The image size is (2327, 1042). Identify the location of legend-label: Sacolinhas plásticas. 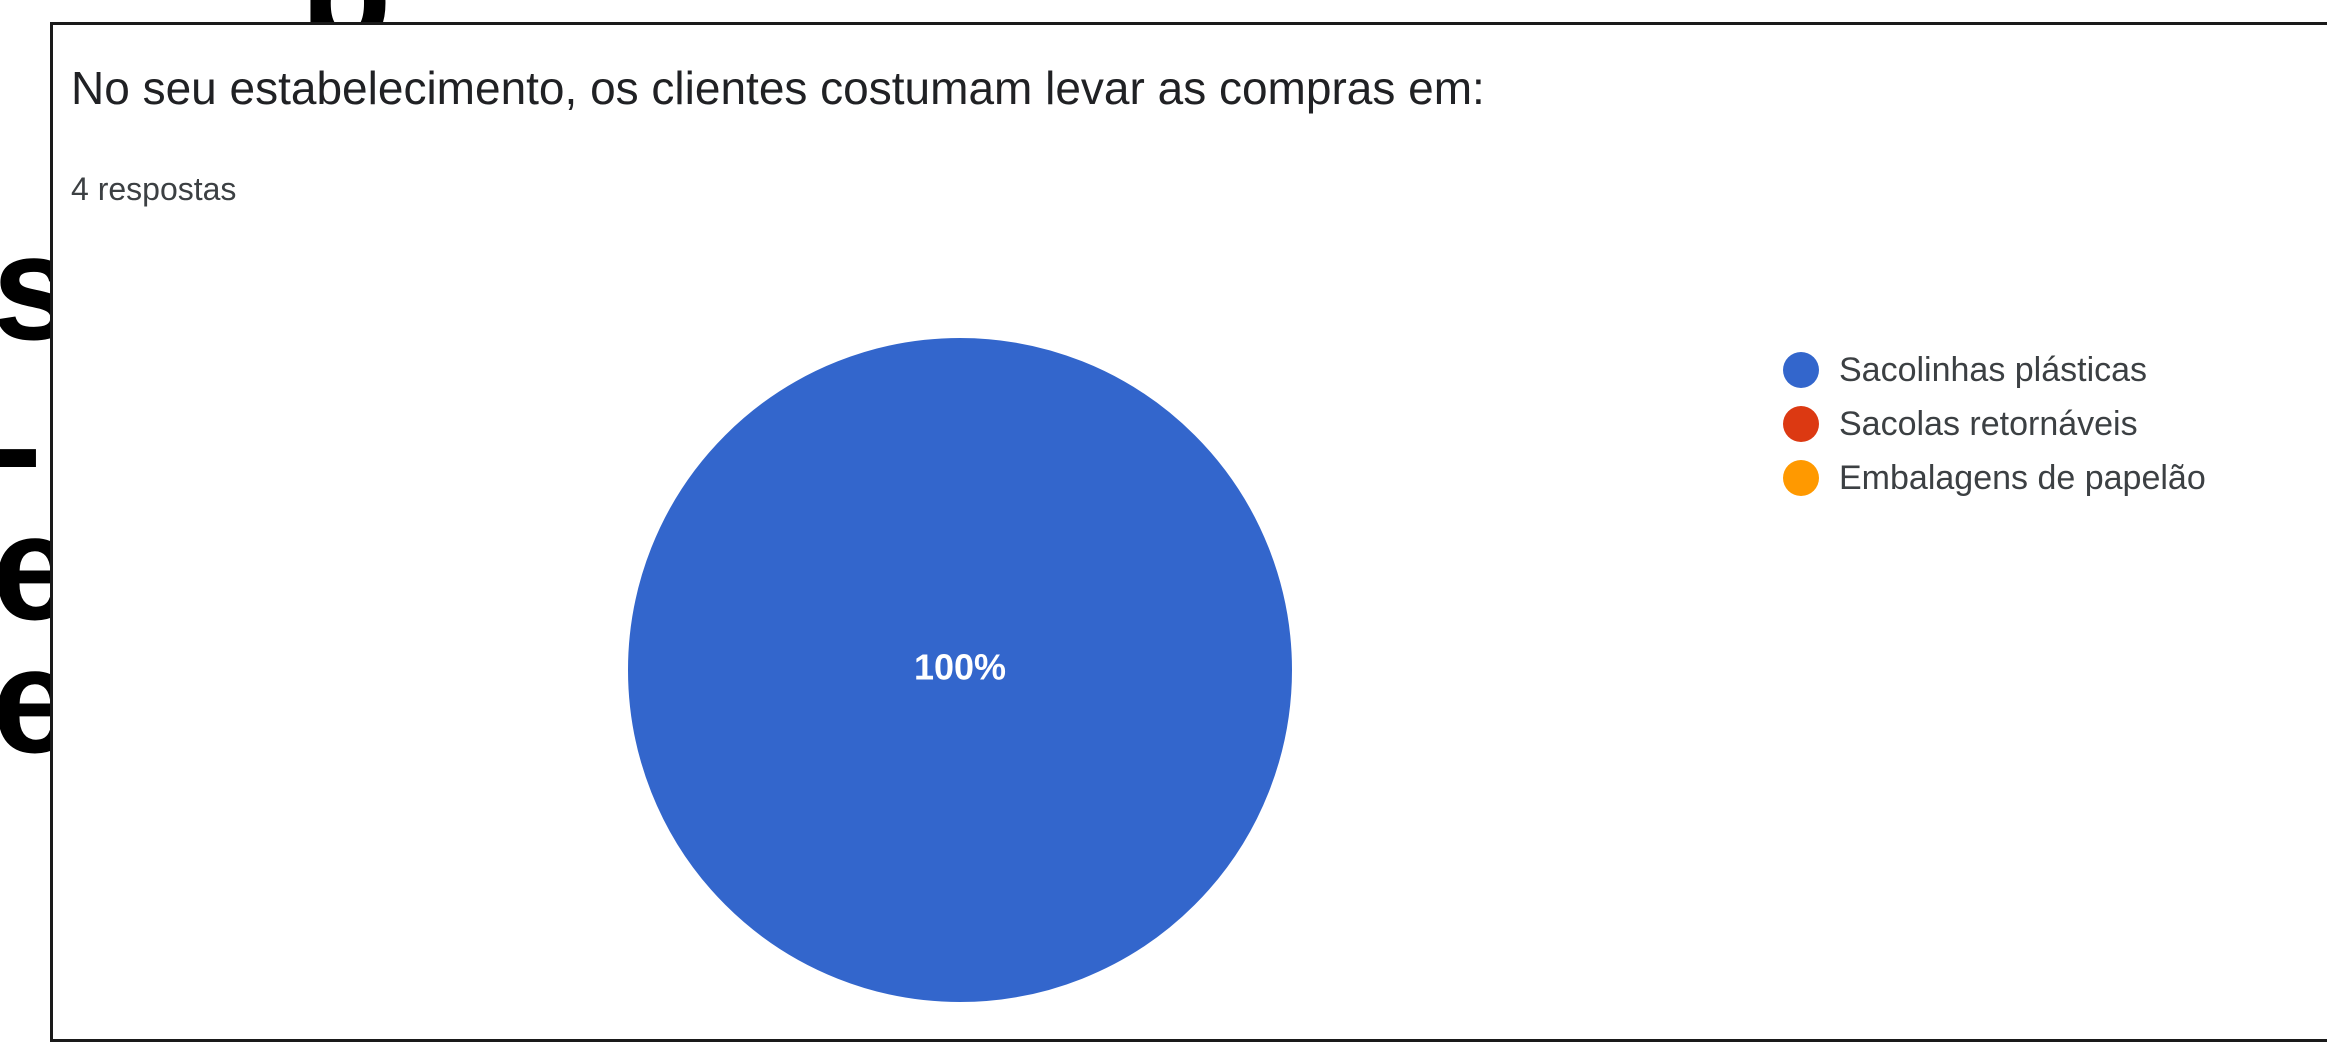
(1993, 369).